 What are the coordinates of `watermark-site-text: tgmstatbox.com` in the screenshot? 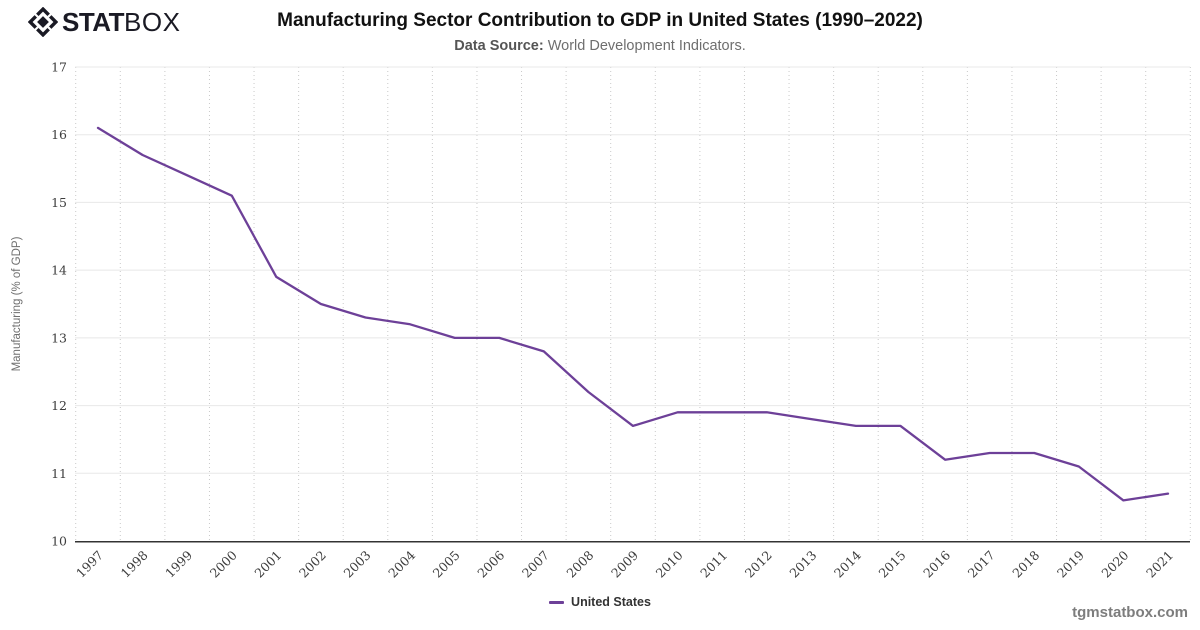 It's located at (1130, 612).